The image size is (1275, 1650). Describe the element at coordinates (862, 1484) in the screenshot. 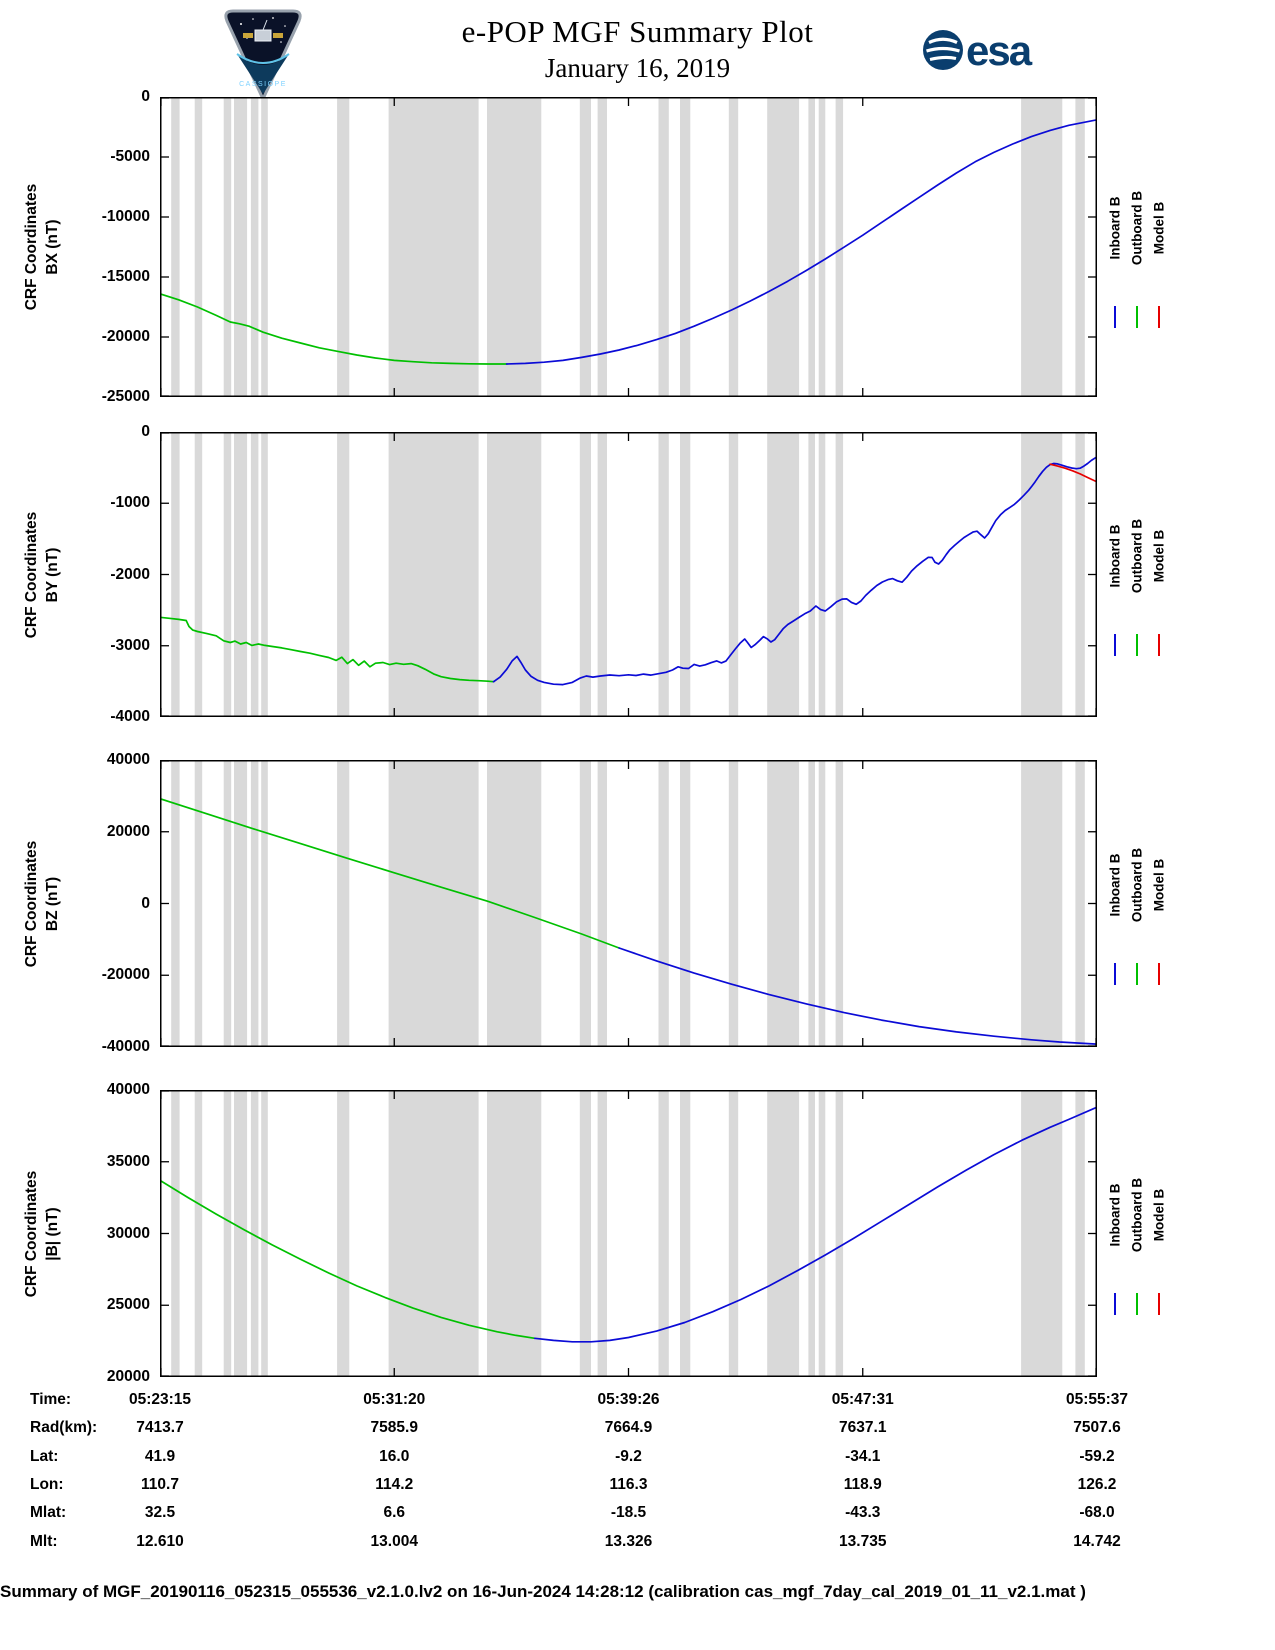

I see `axis-value: 118.9` at that location.